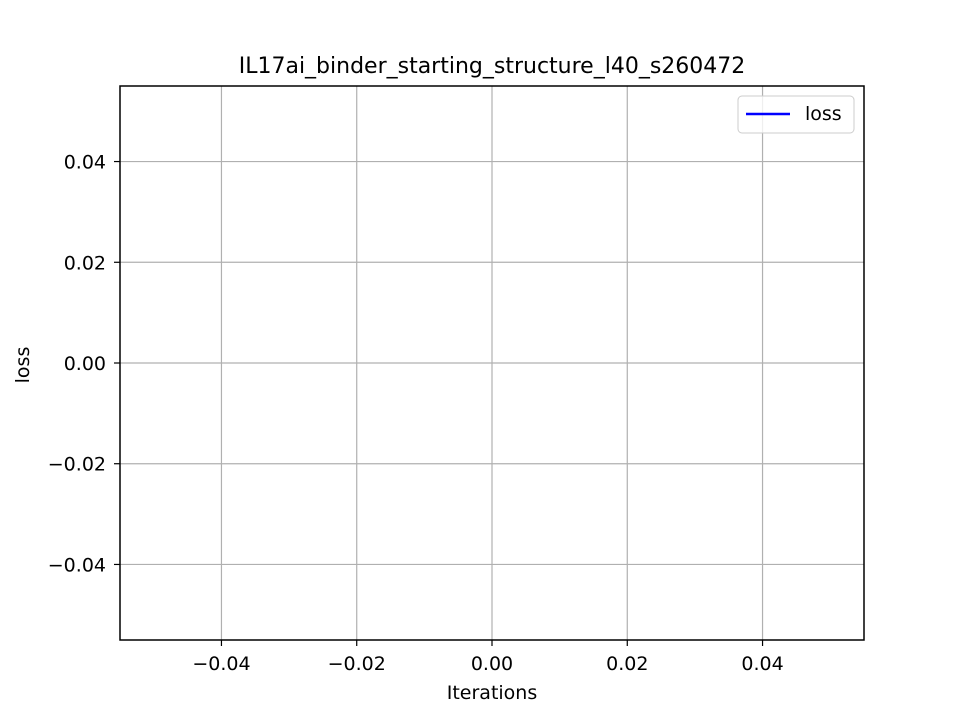  What do you see at coordinates (77, 565) in the screenshot?
I see `y-tick-label: −0.04` at bounding box center [77, 565].